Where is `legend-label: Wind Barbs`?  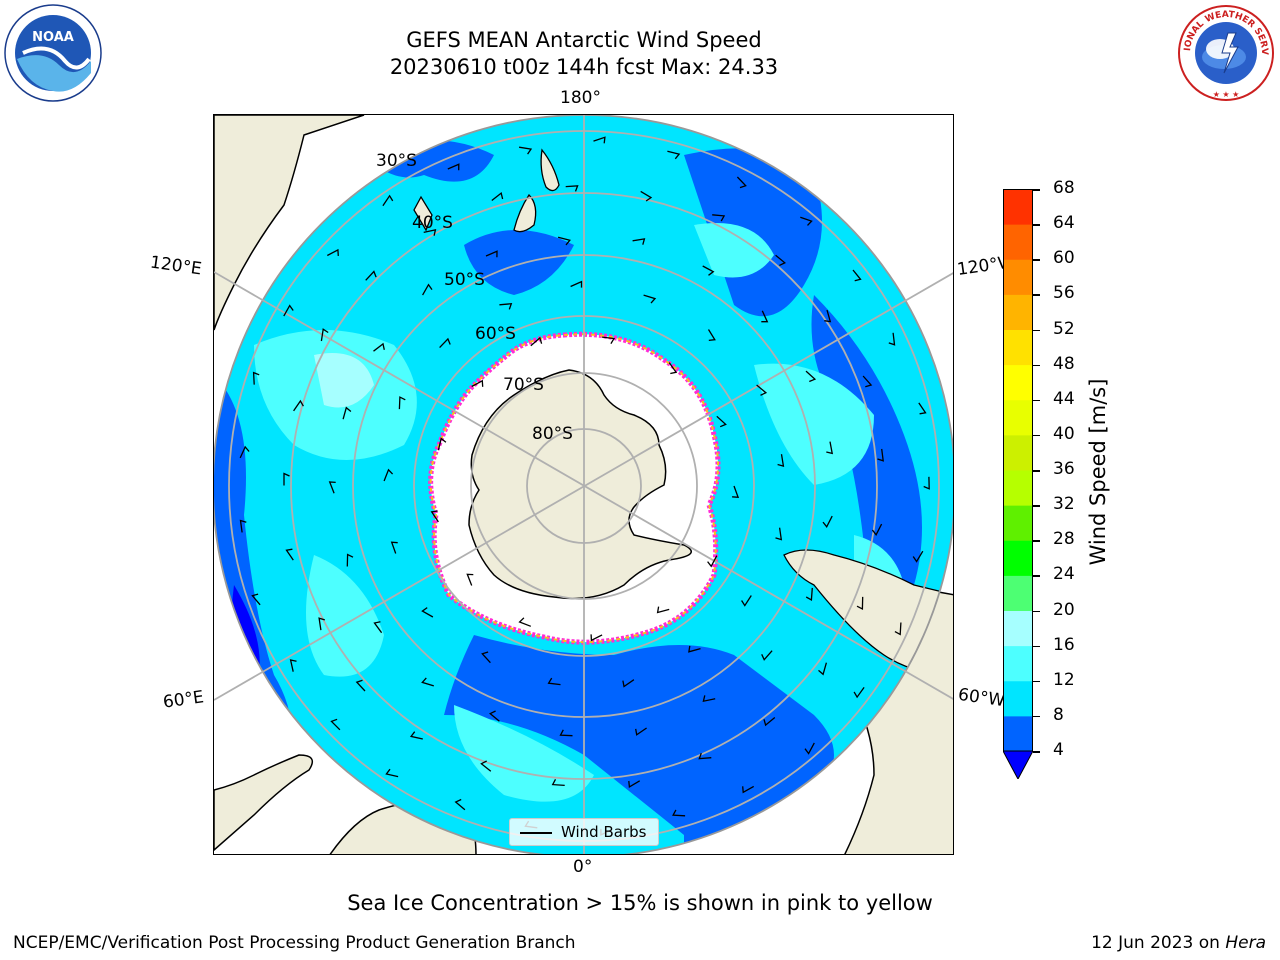 legend-label: Wind Barbs is located at coordinates (604, 832).